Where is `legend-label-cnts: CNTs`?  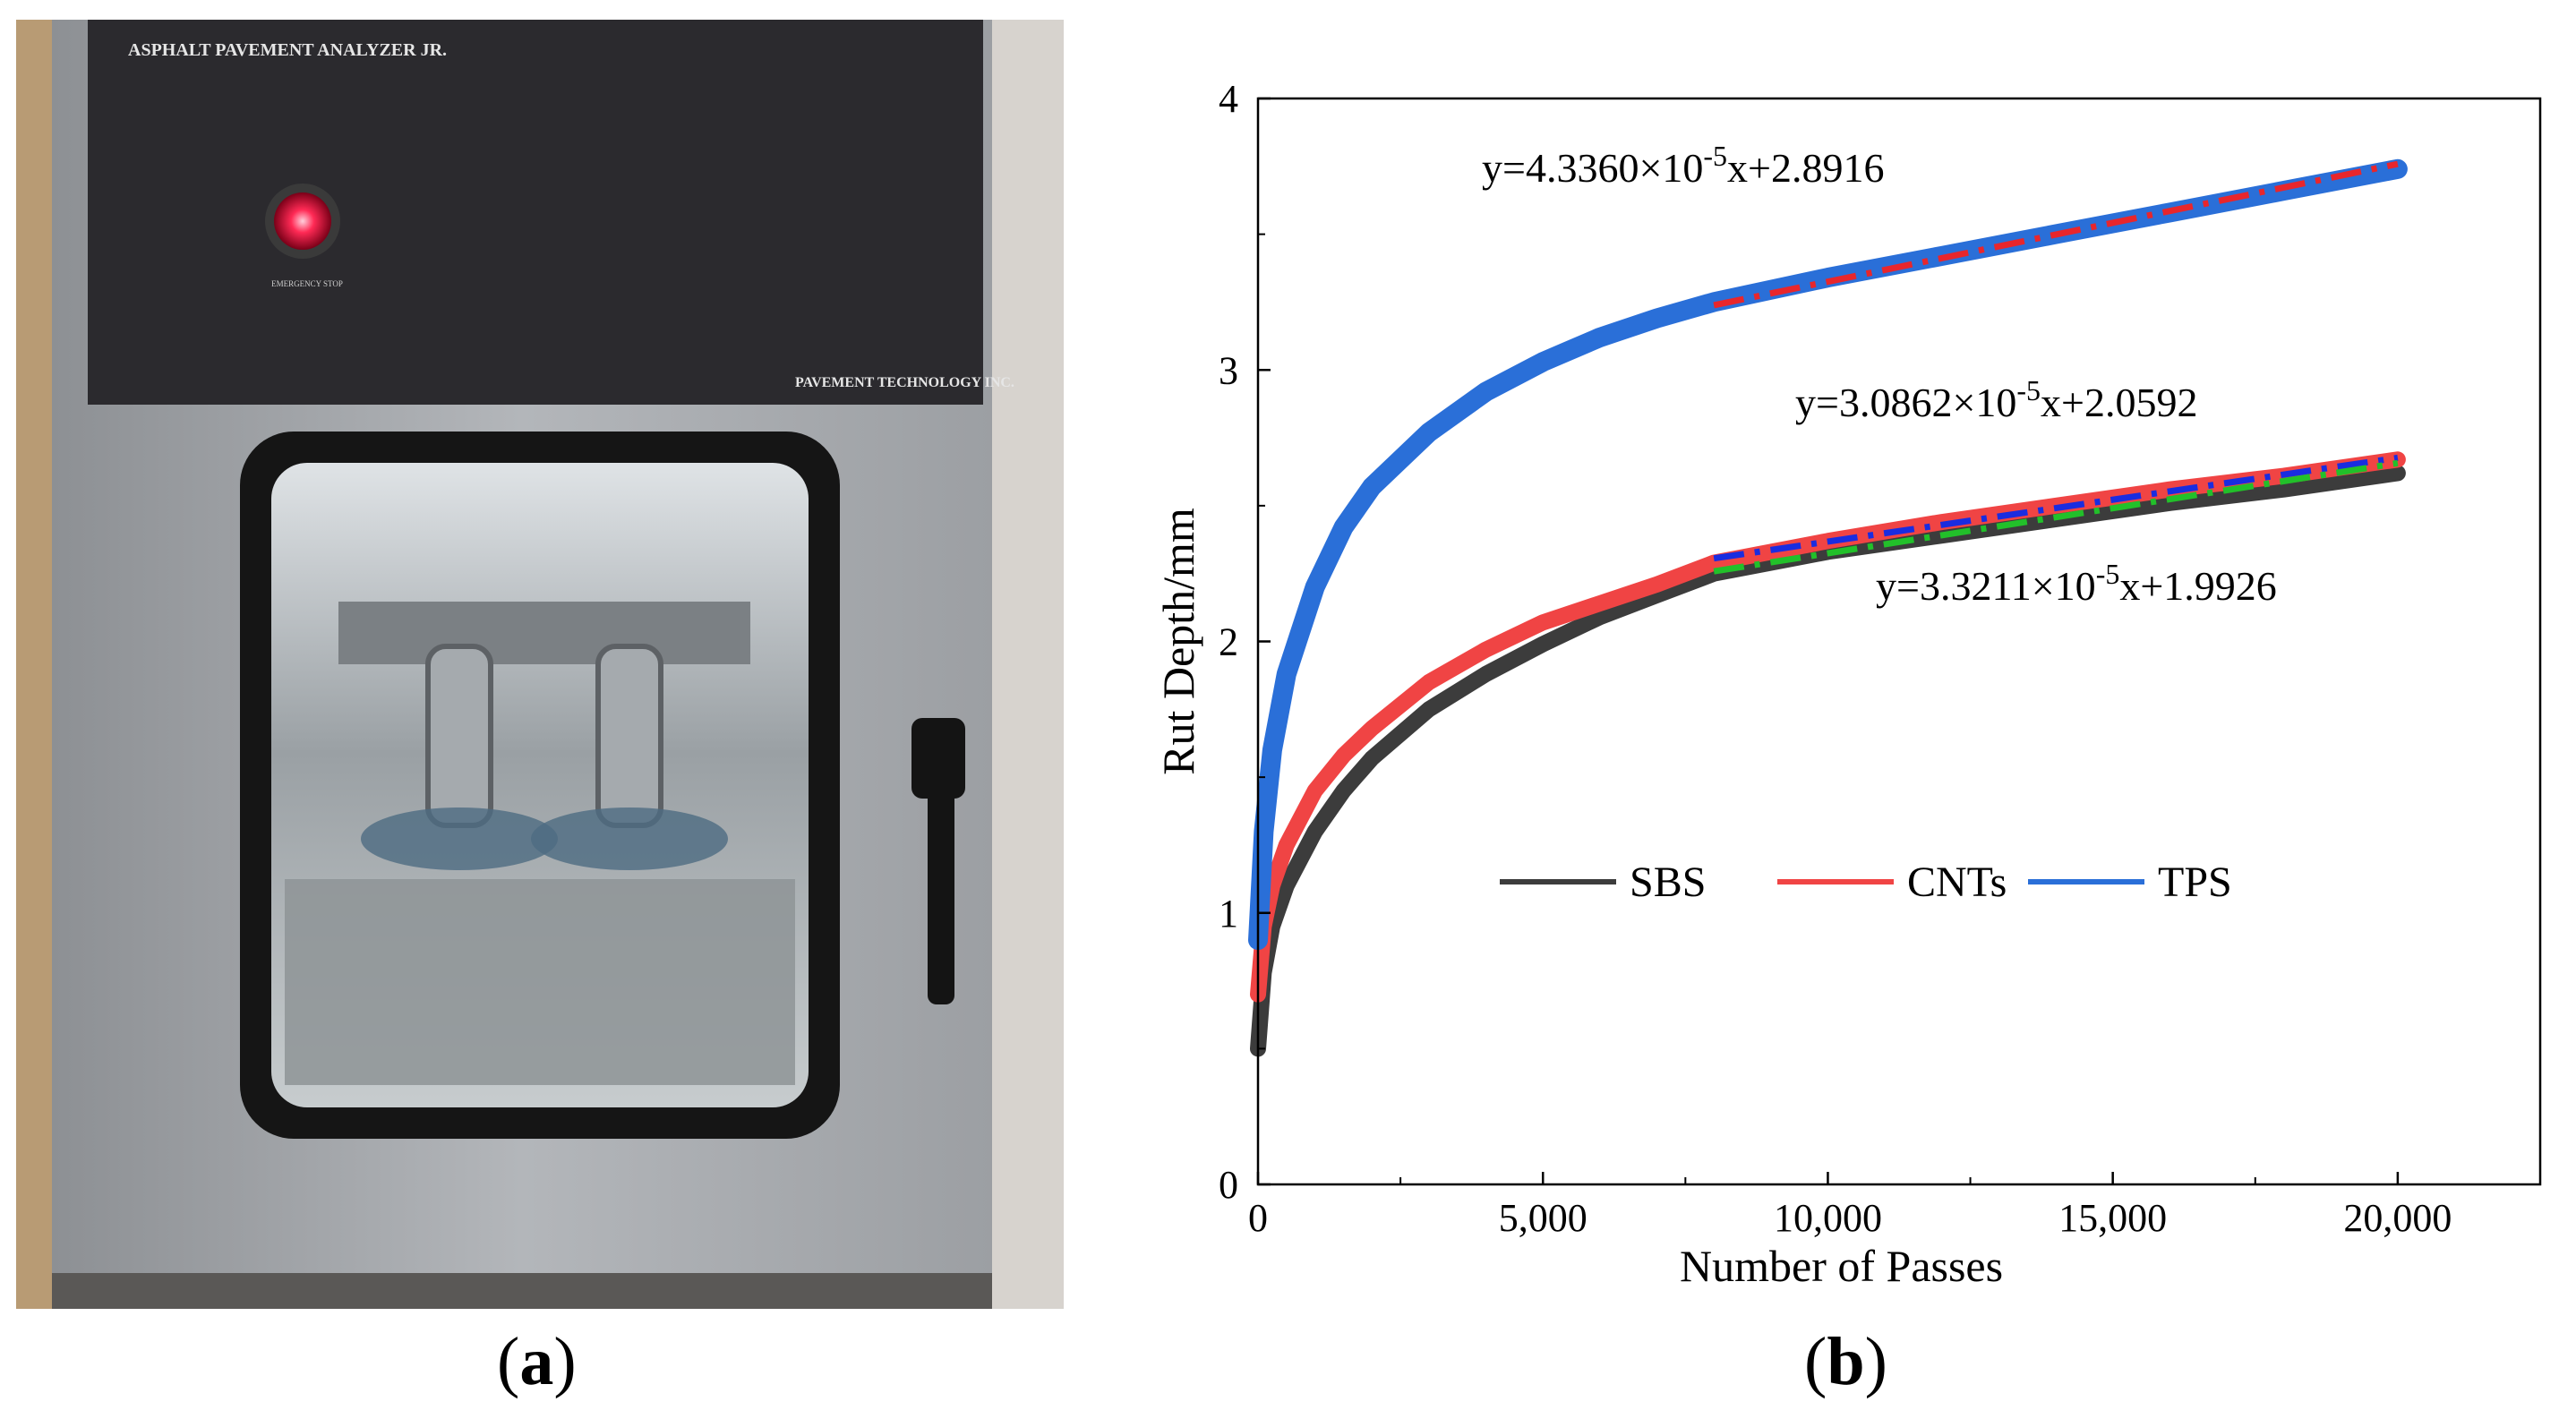 legend-label-cnts: CNTs is located at coordinates (1957, 882).